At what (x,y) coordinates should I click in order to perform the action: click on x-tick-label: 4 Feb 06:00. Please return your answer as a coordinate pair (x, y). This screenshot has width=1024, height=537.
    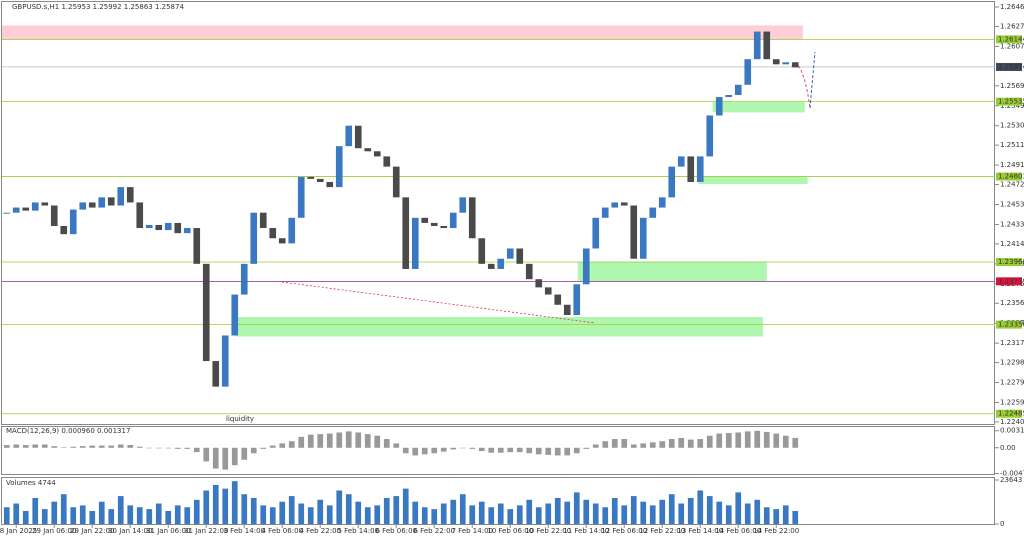
    Looking at the image, I should click on (282, 531).